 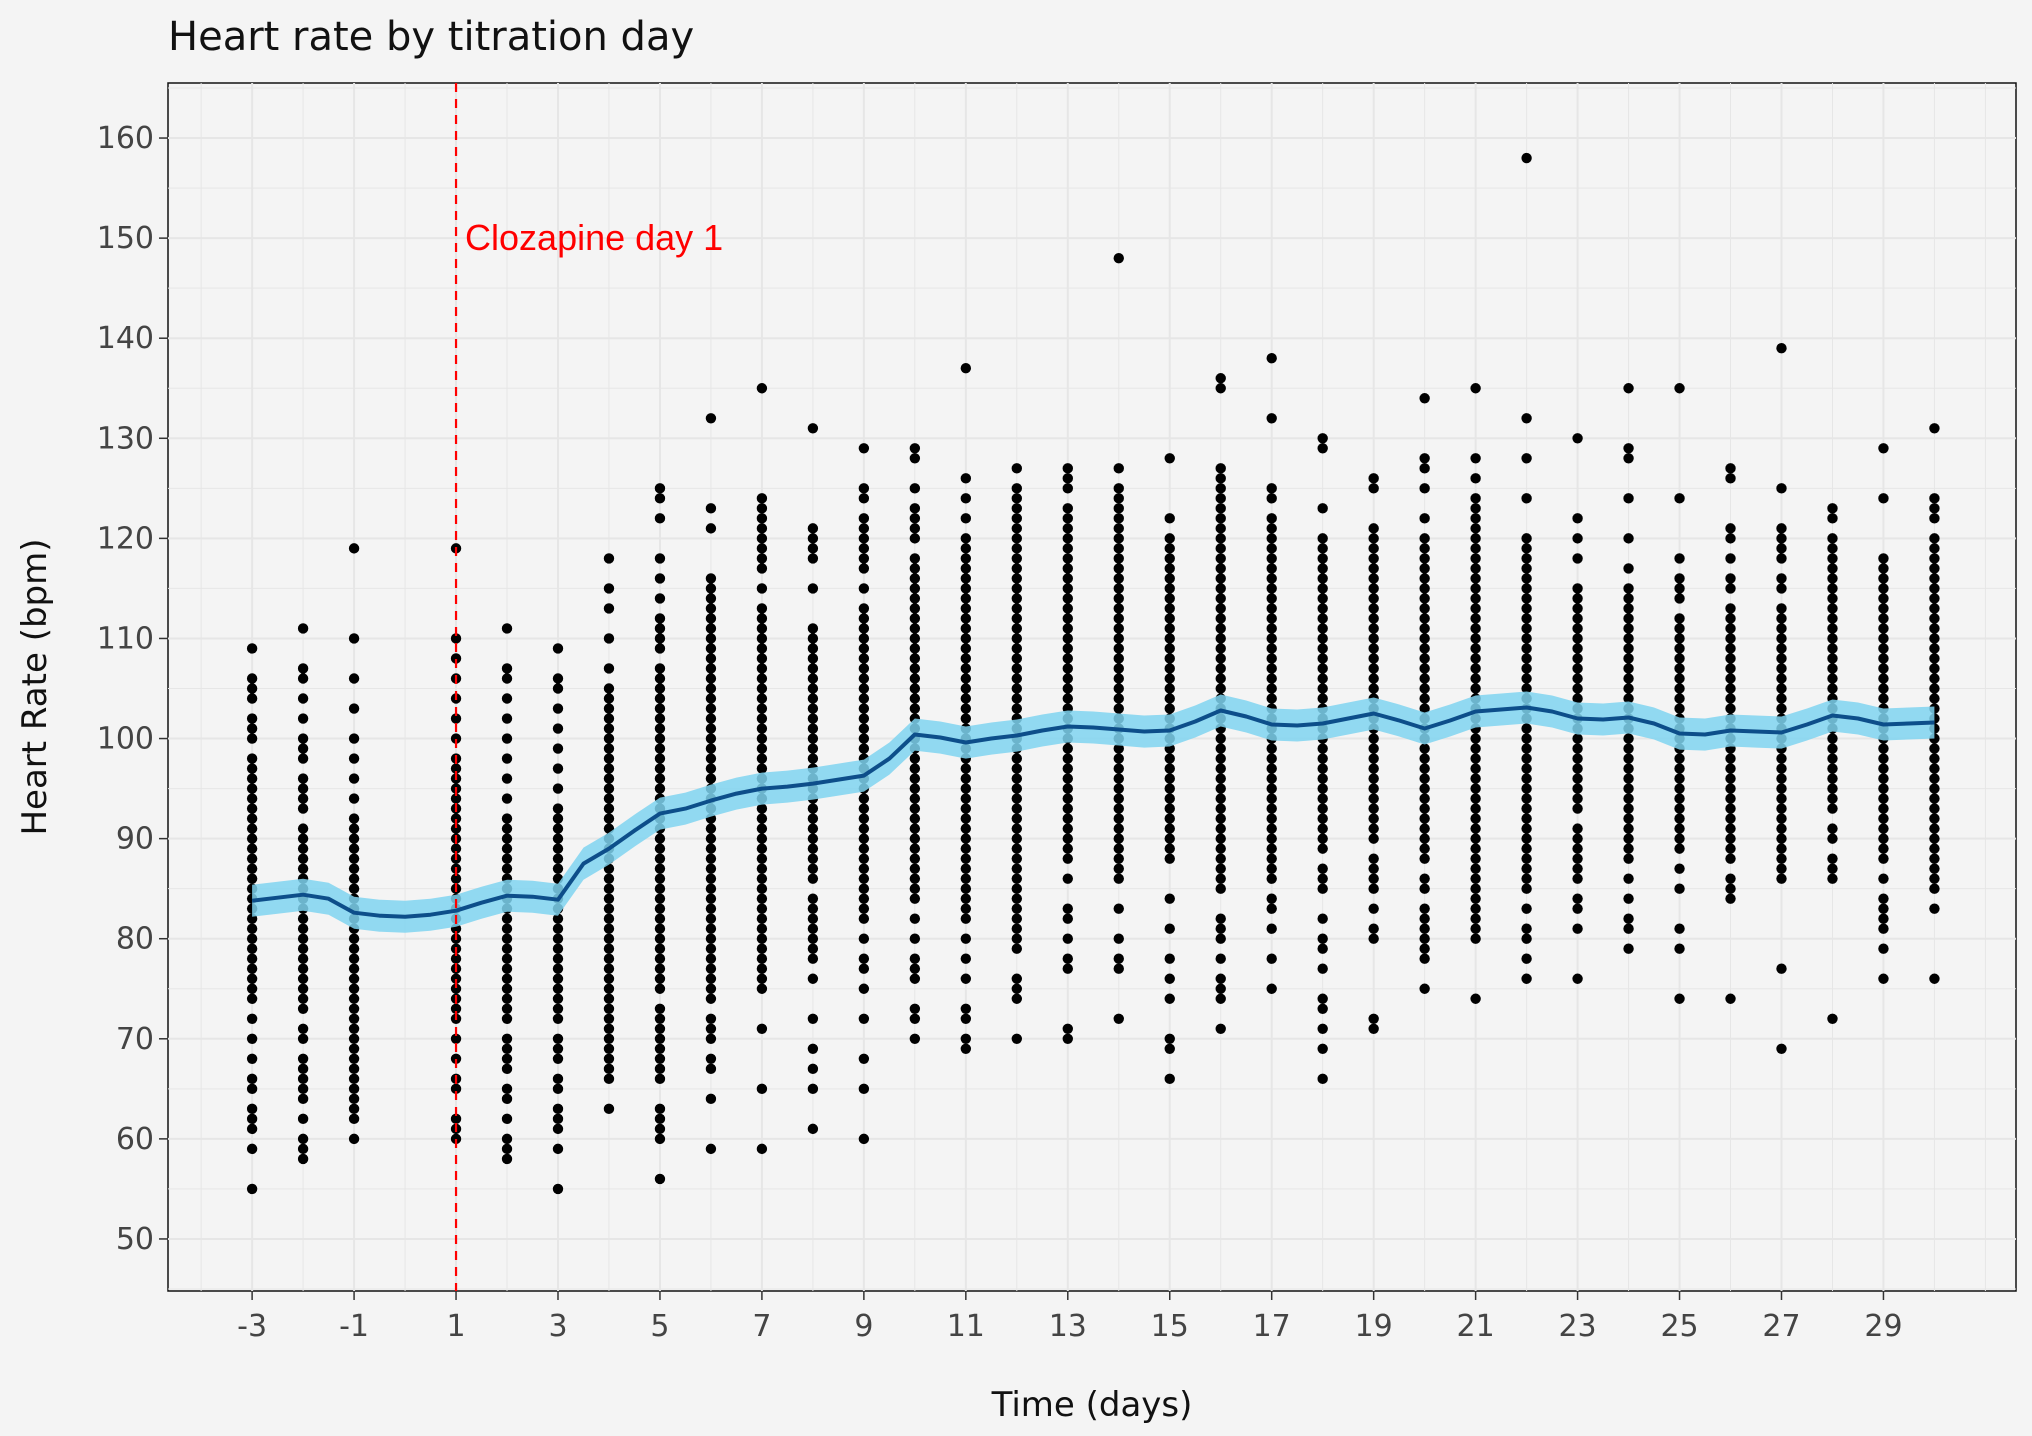 I want to click on x-tick-label: 5, so click(x=659, y=1326).